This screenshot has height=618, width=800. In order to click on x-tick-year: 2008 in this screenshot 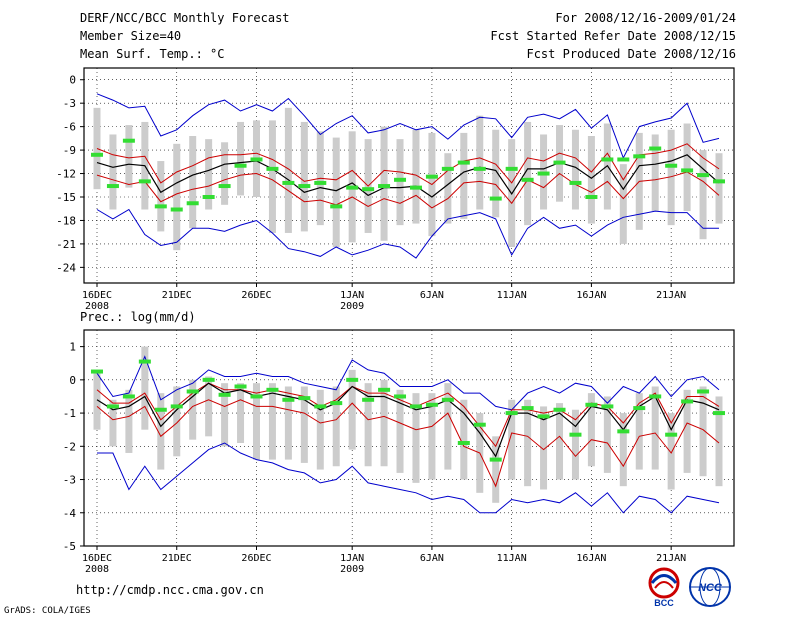, I will do `click(97, 306)`.